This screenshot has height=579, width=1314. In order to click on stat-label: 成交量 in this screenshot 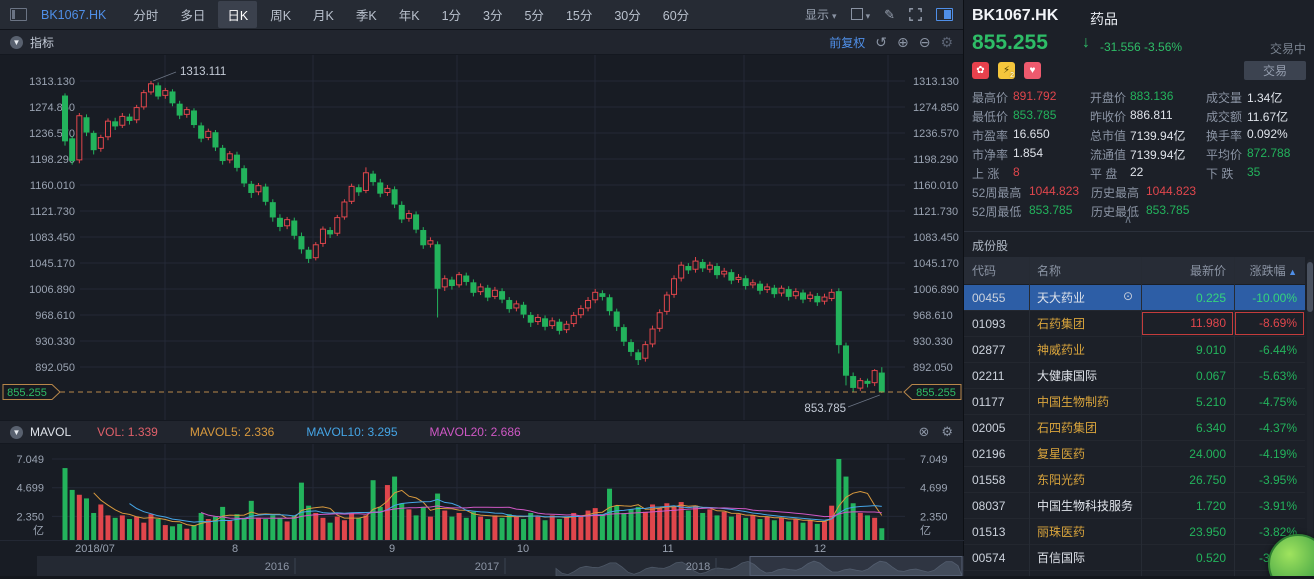, I will do `click(1224, 98)`.